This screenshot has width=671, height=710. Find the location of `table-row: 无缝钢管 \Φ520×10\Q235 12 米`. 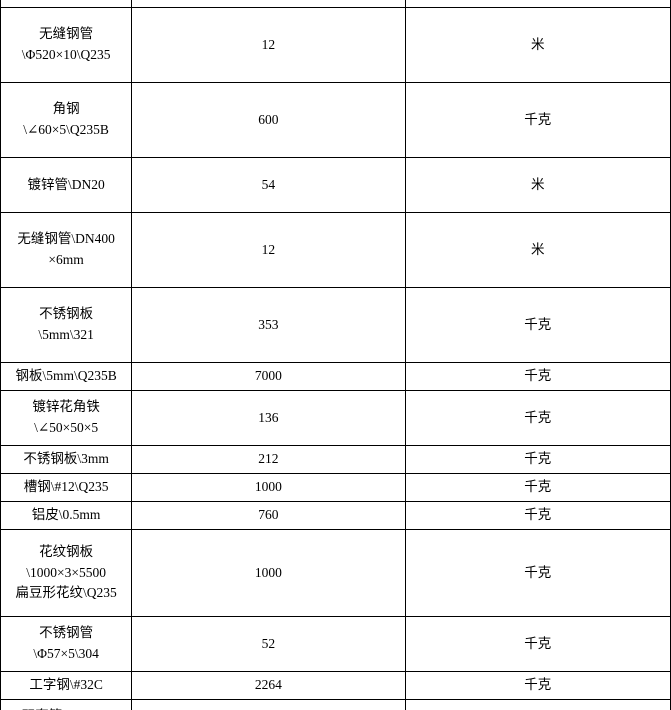

table-row: 无缝钢管 \Φ520×10\Q235 12 米 is located at coordinates (335, 45).